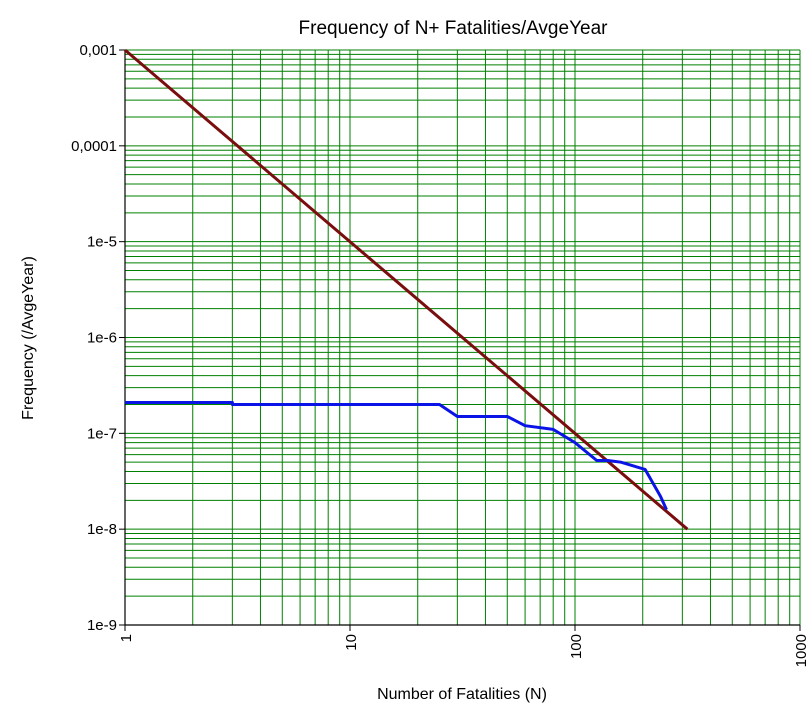  I want to click on y-tick-label: 1e-9, so click(102, 625).